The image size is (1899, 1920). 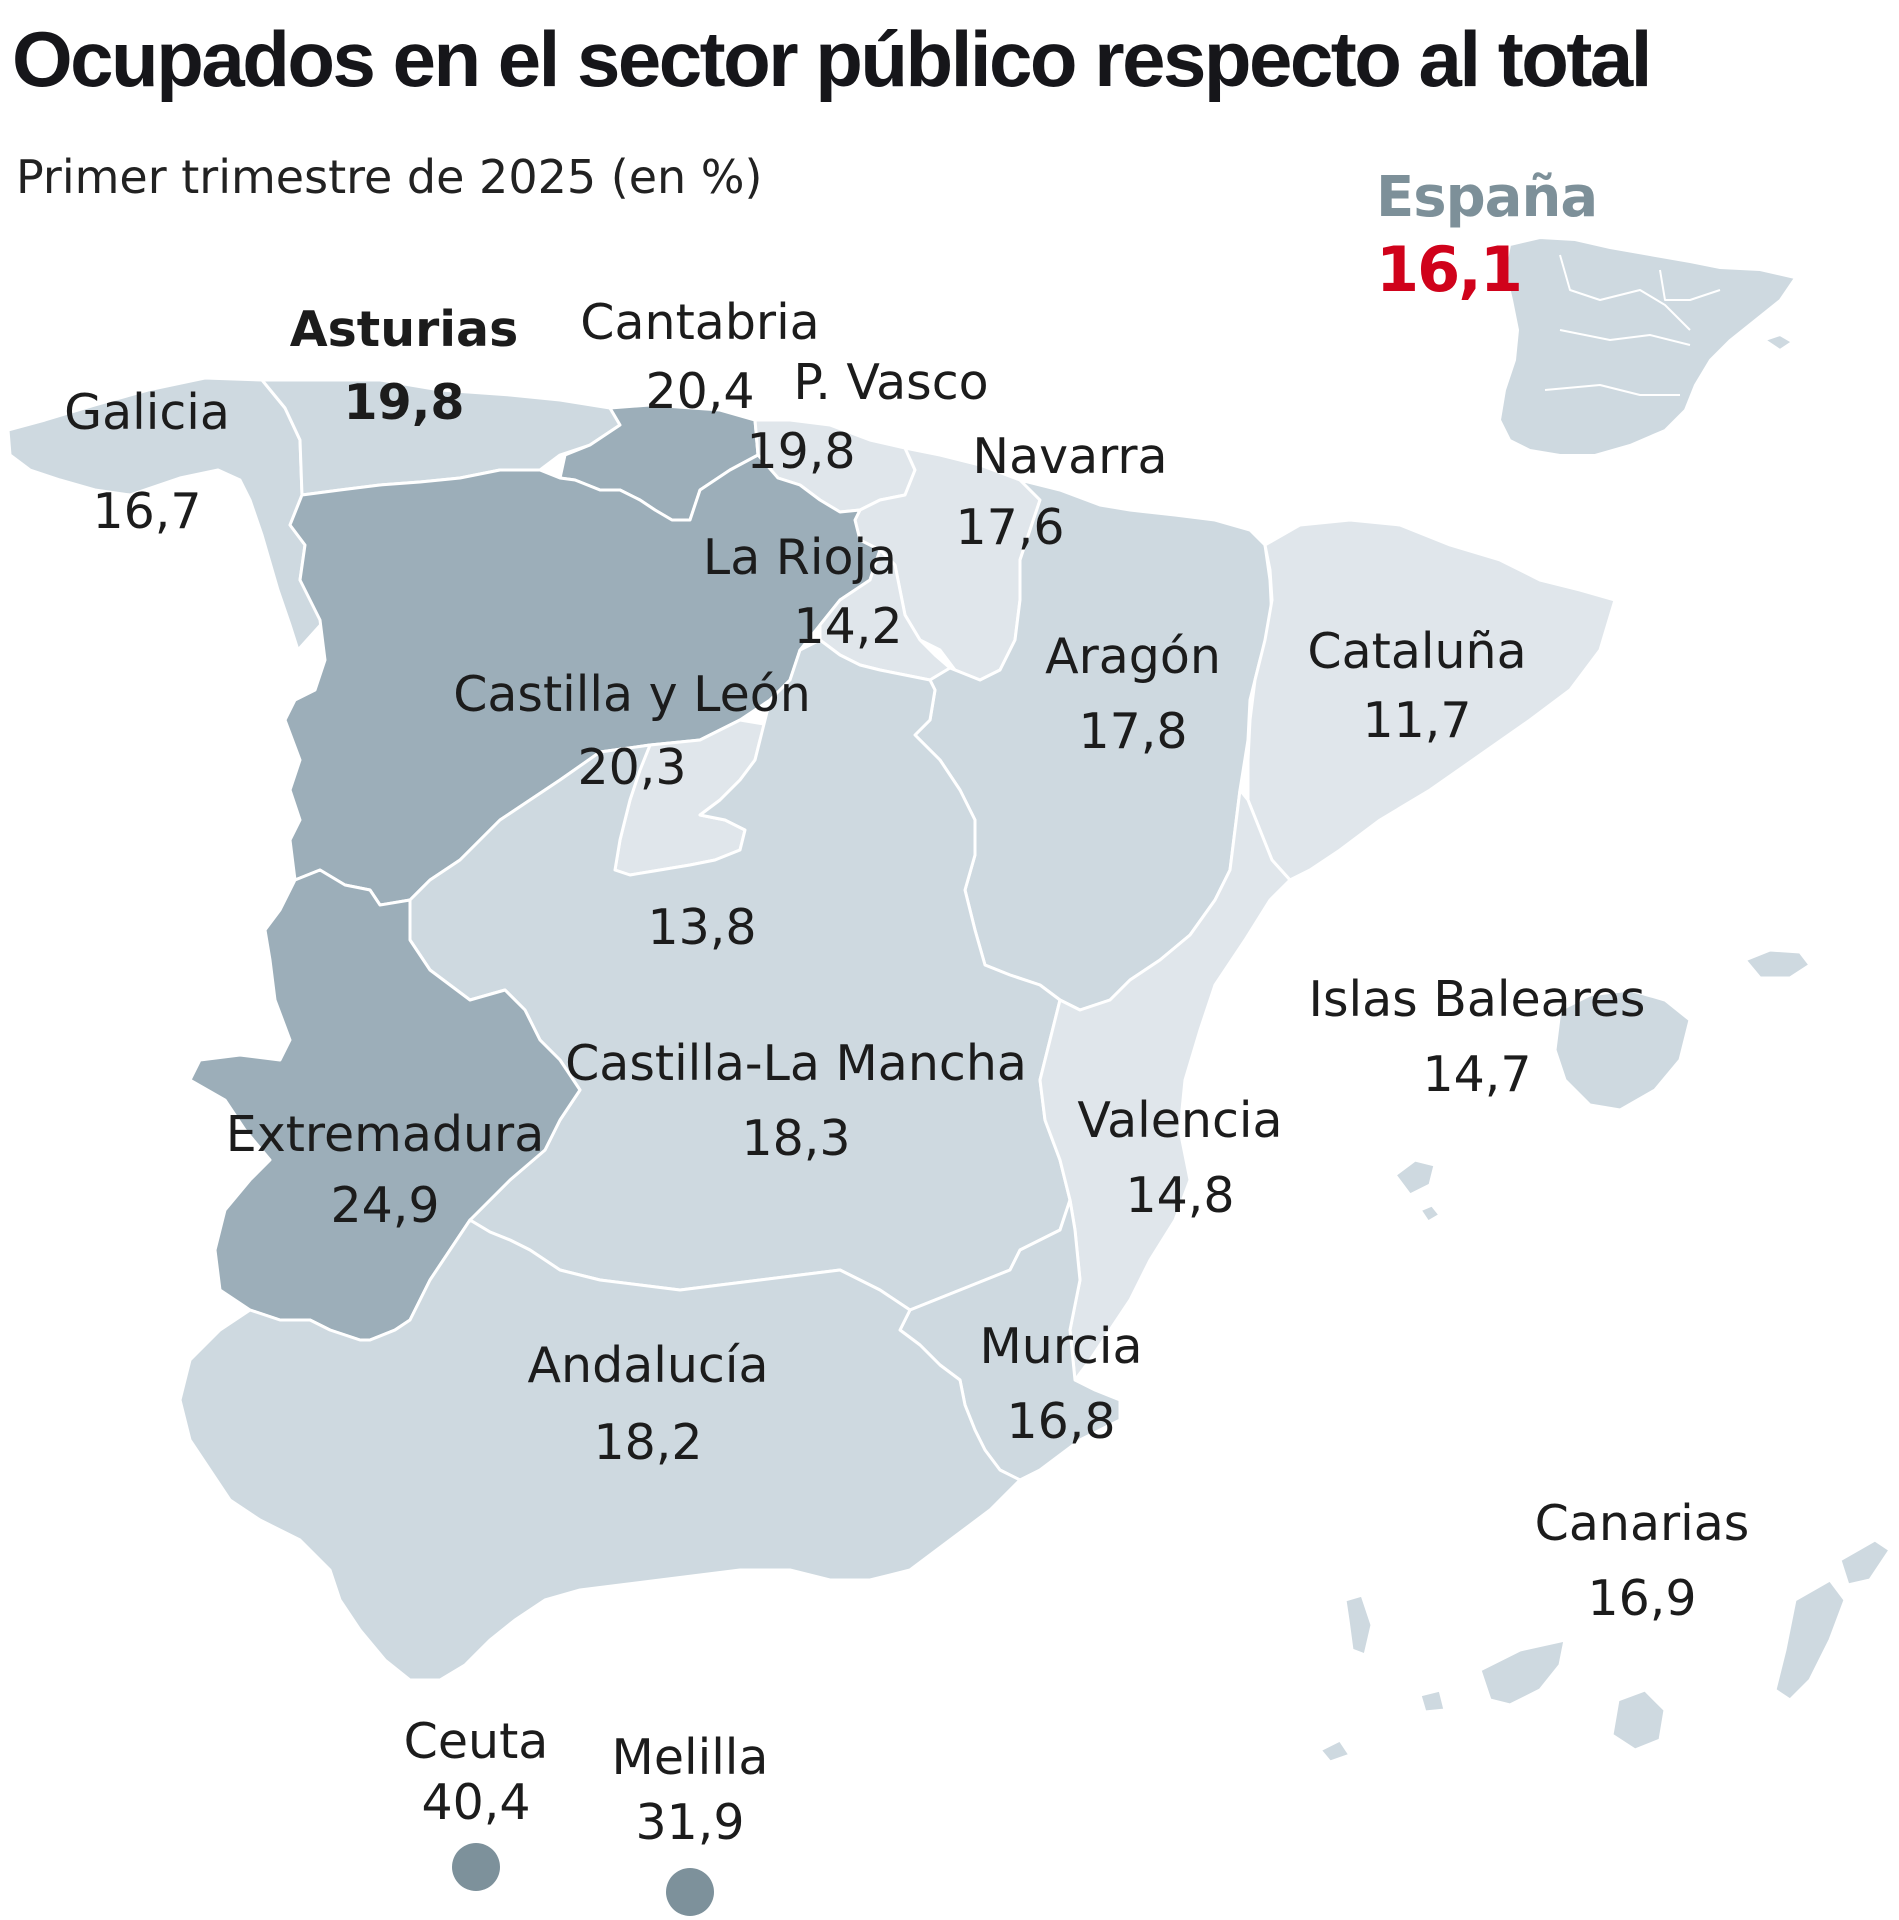 I want to click on region-name: Ceuta, so click(x=476, y=1741).